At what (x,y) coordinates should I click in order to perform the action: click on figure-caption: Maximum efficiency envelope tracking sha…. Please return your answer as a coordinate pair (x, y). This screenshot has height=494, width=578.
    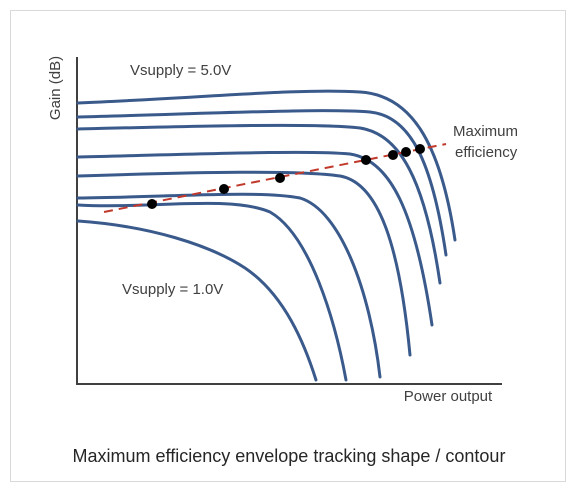
    Looking at the image, I should click on (289, 456).